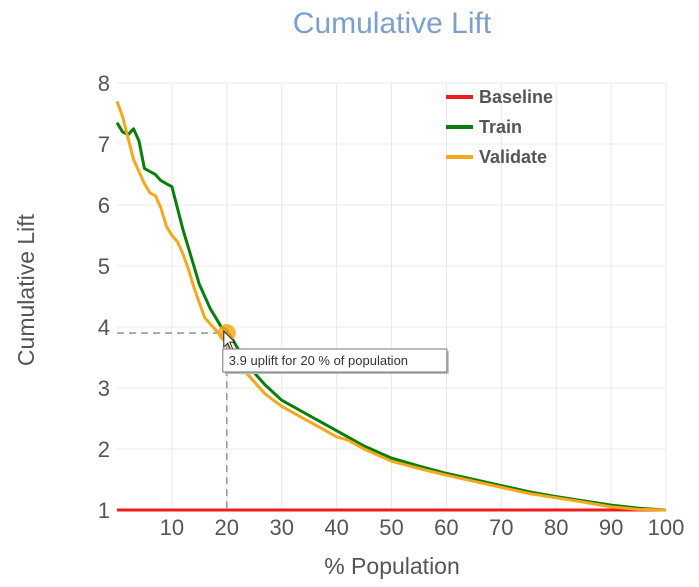 Image resolution: width=699 pixels, height=587 pixels. Describe the element at coordinates (104, 266) in the screenshot. I see `y-tick-label: 5` at that location.